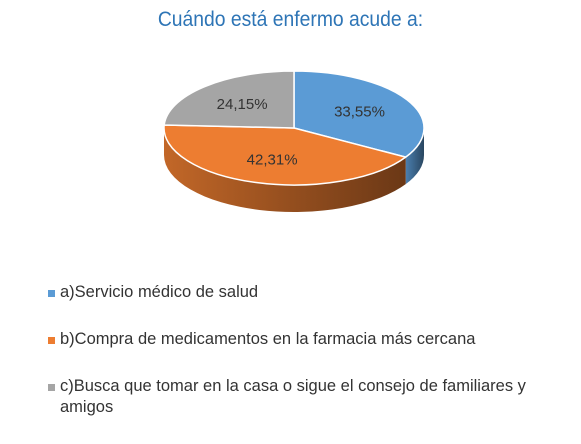  What do you see at coordinates (272, 160) in the screenshot?
I see `slice-value-label-1: 42,31%` at bounding box center [272, 160].